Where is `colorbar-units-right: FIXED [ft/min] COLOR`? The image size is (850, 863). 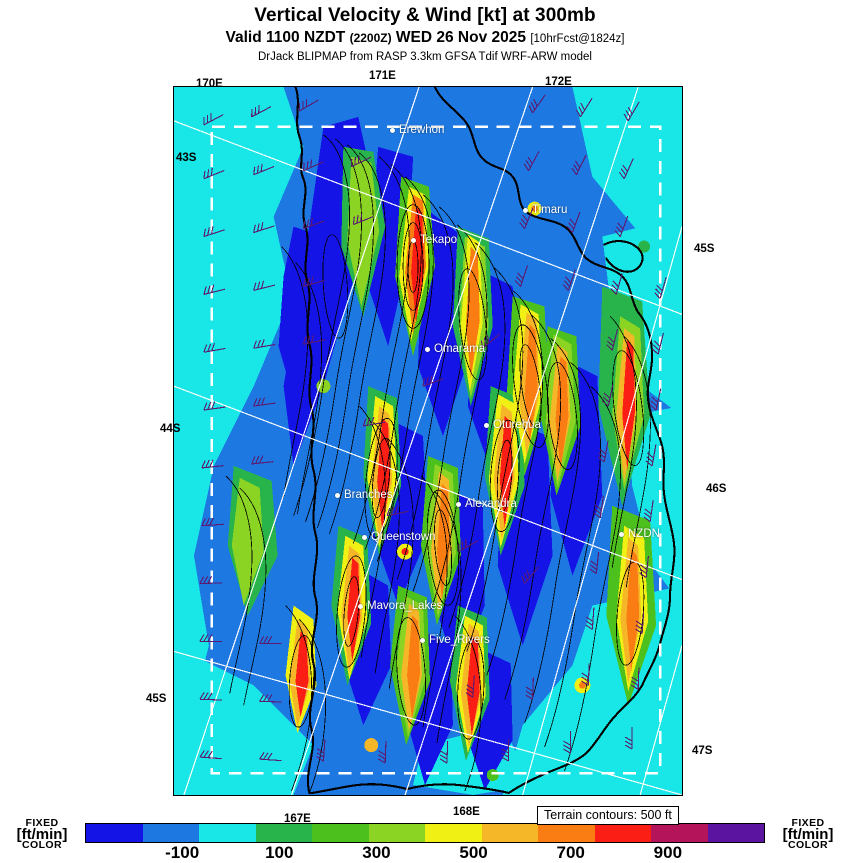
colorbar-units-right: FIXED [ft/min] COLOR is located at coordinates (808, 834).